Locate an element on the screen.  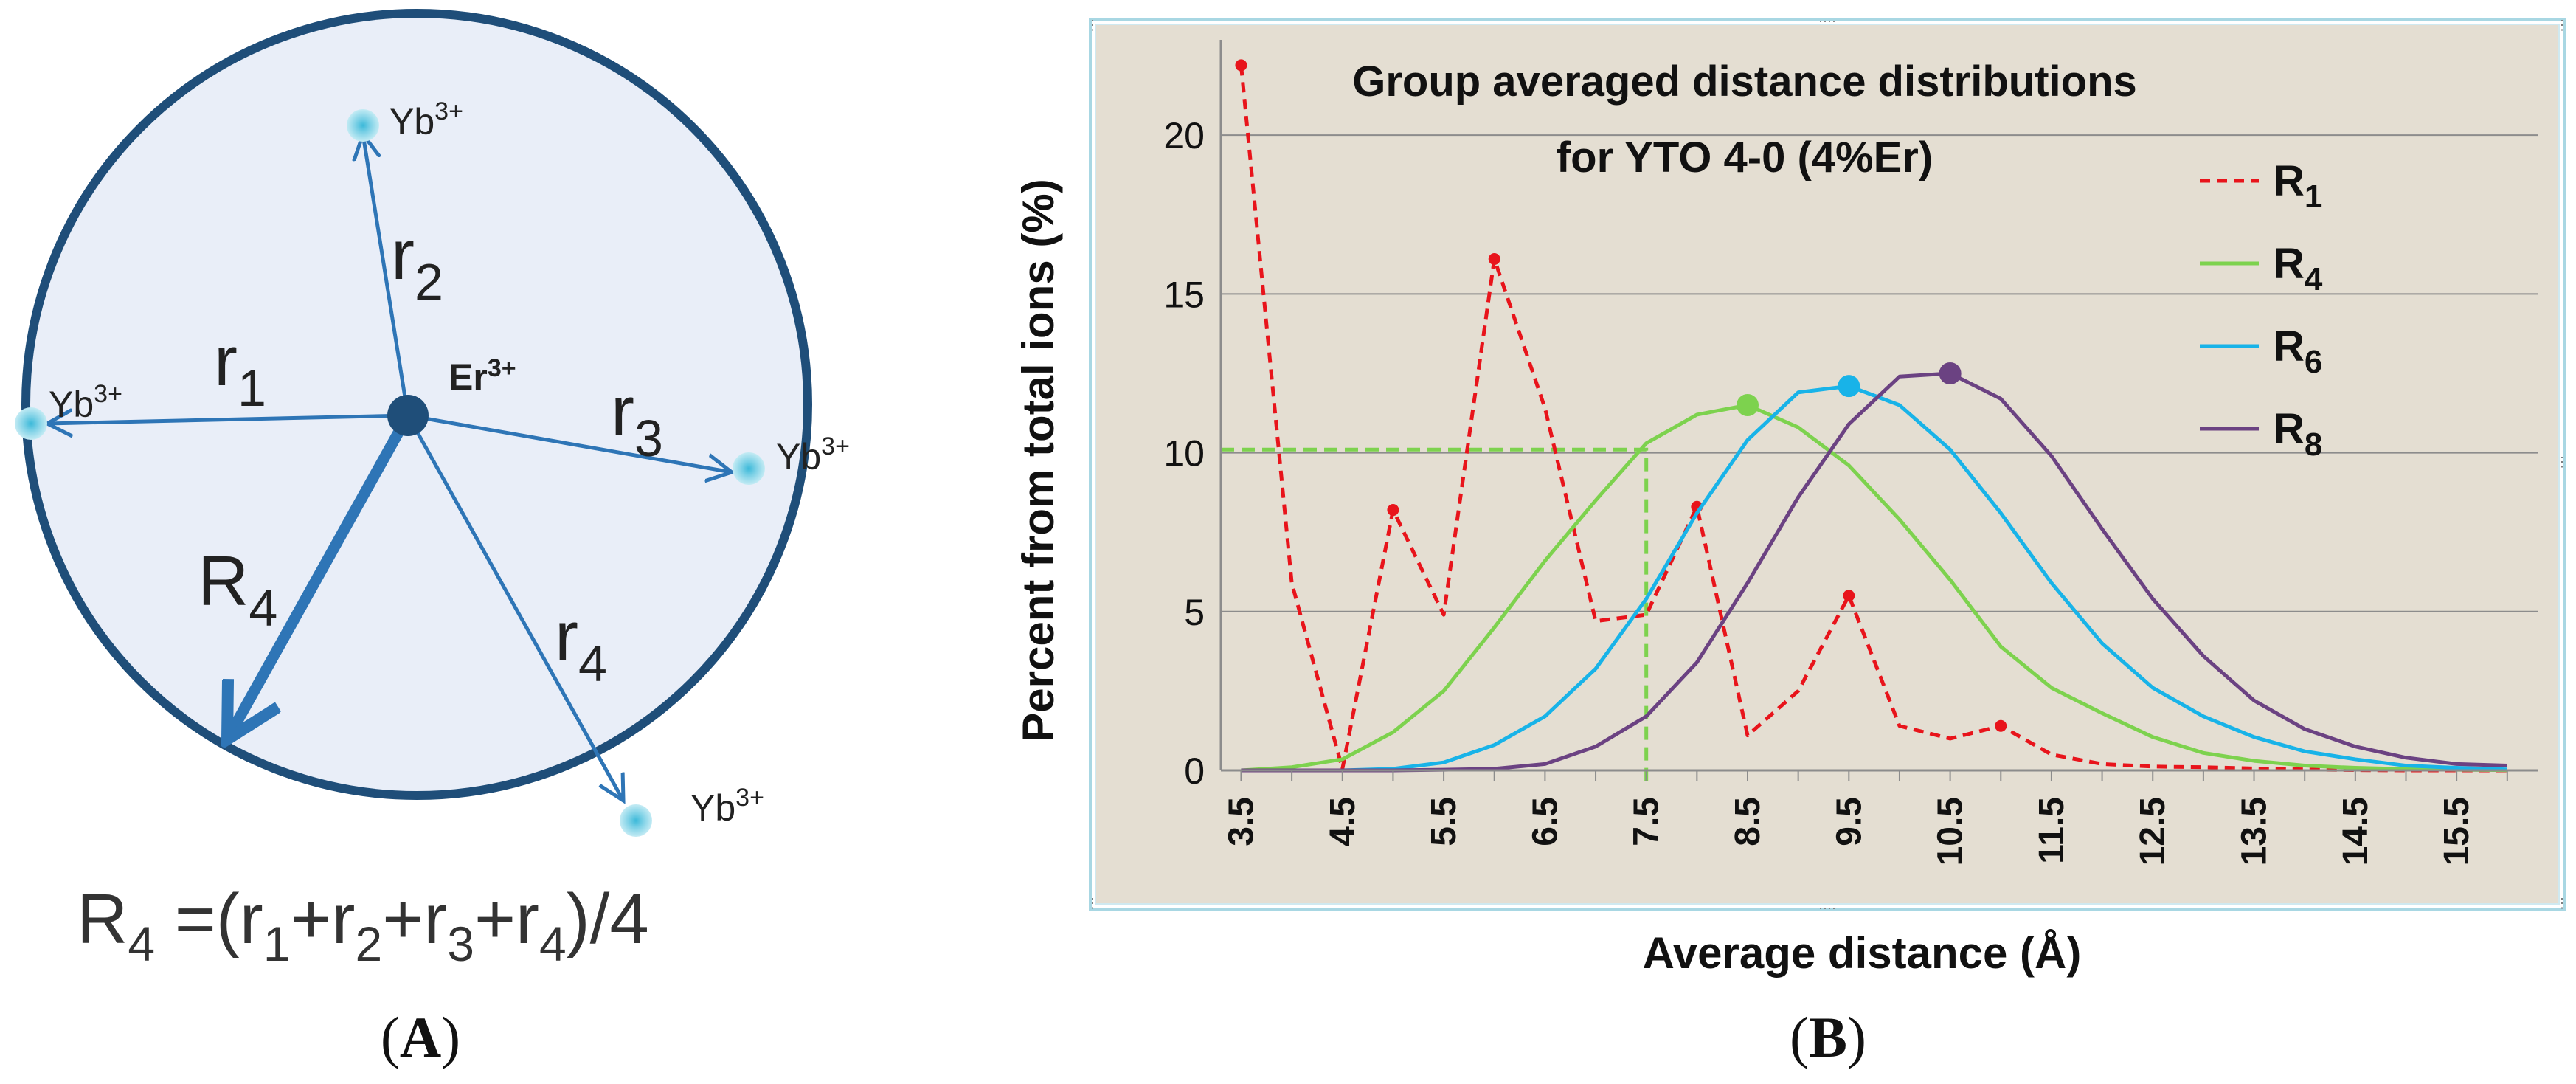
erbium-ion is located at coordinates (408, 415).